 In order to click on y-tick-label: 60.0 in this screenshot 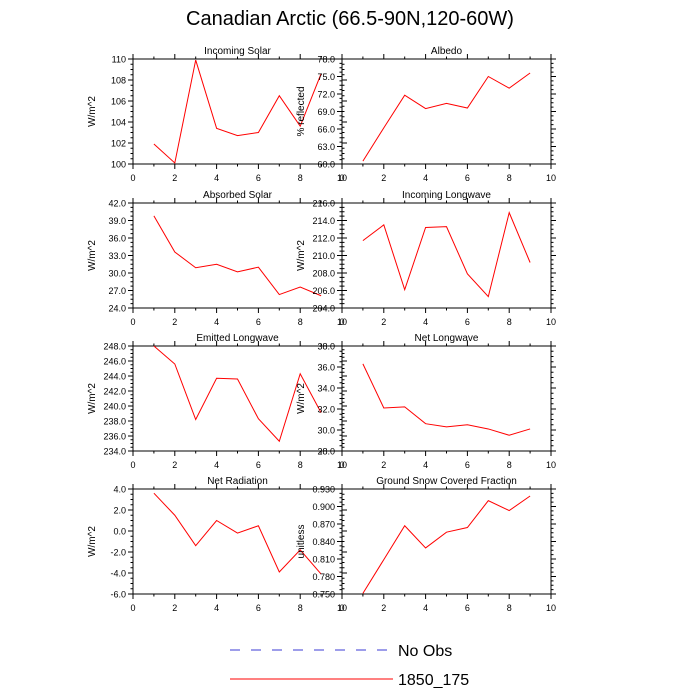, I will do `click(326, 165)`.